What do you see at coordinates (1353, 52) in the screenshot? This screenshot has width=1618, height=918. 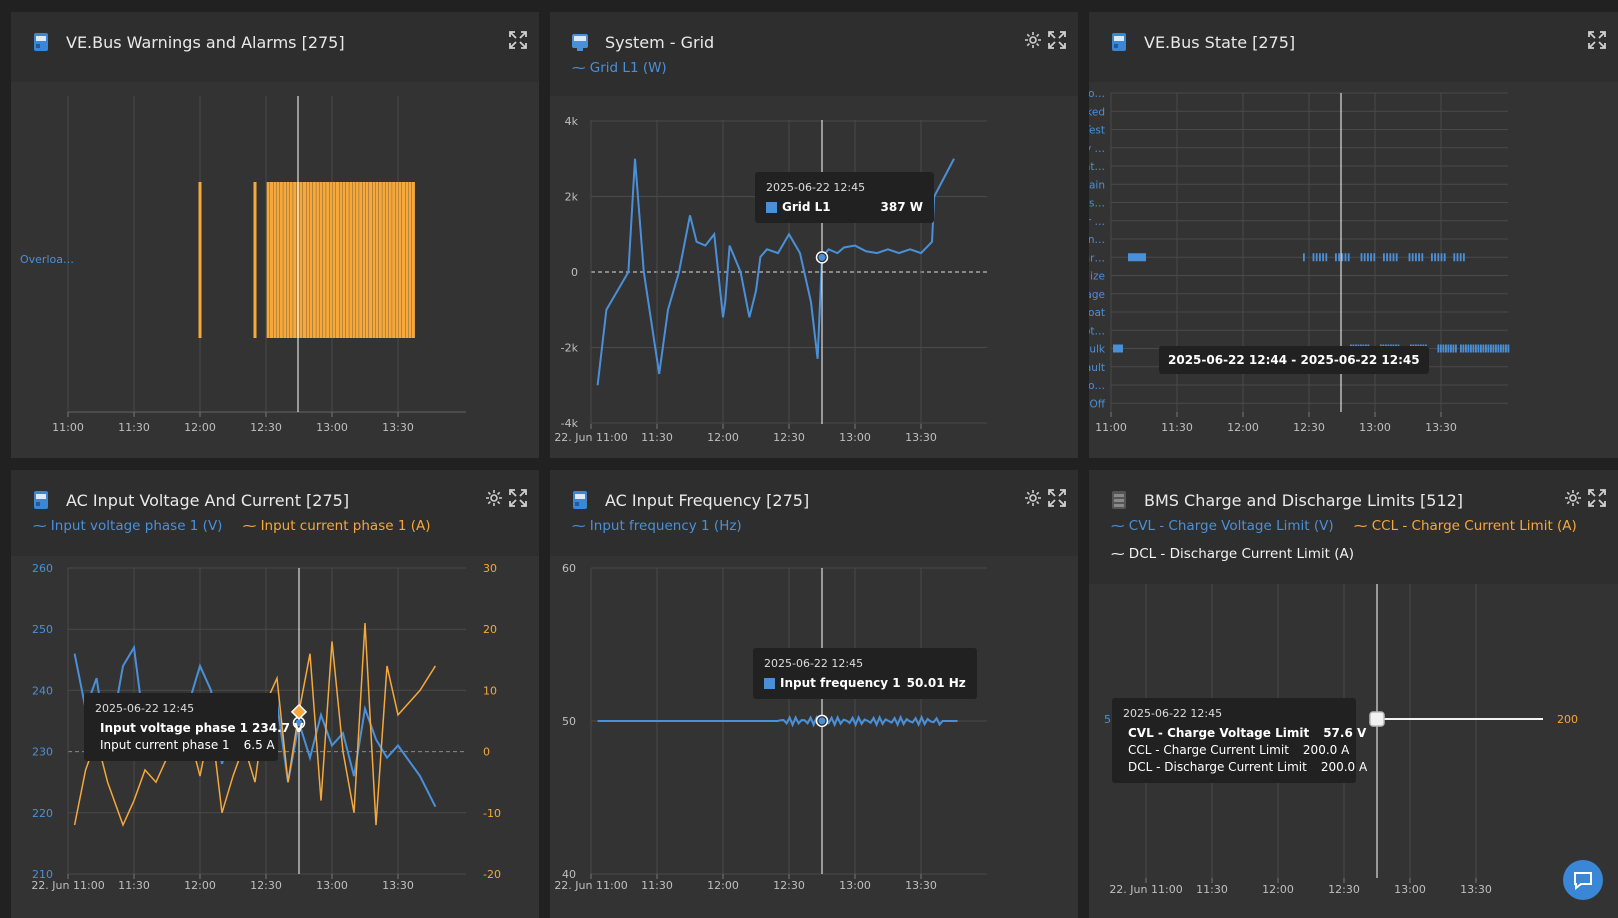 I see `panel-header: VE.Bus State [275]` at bounding box center [1353, 52].